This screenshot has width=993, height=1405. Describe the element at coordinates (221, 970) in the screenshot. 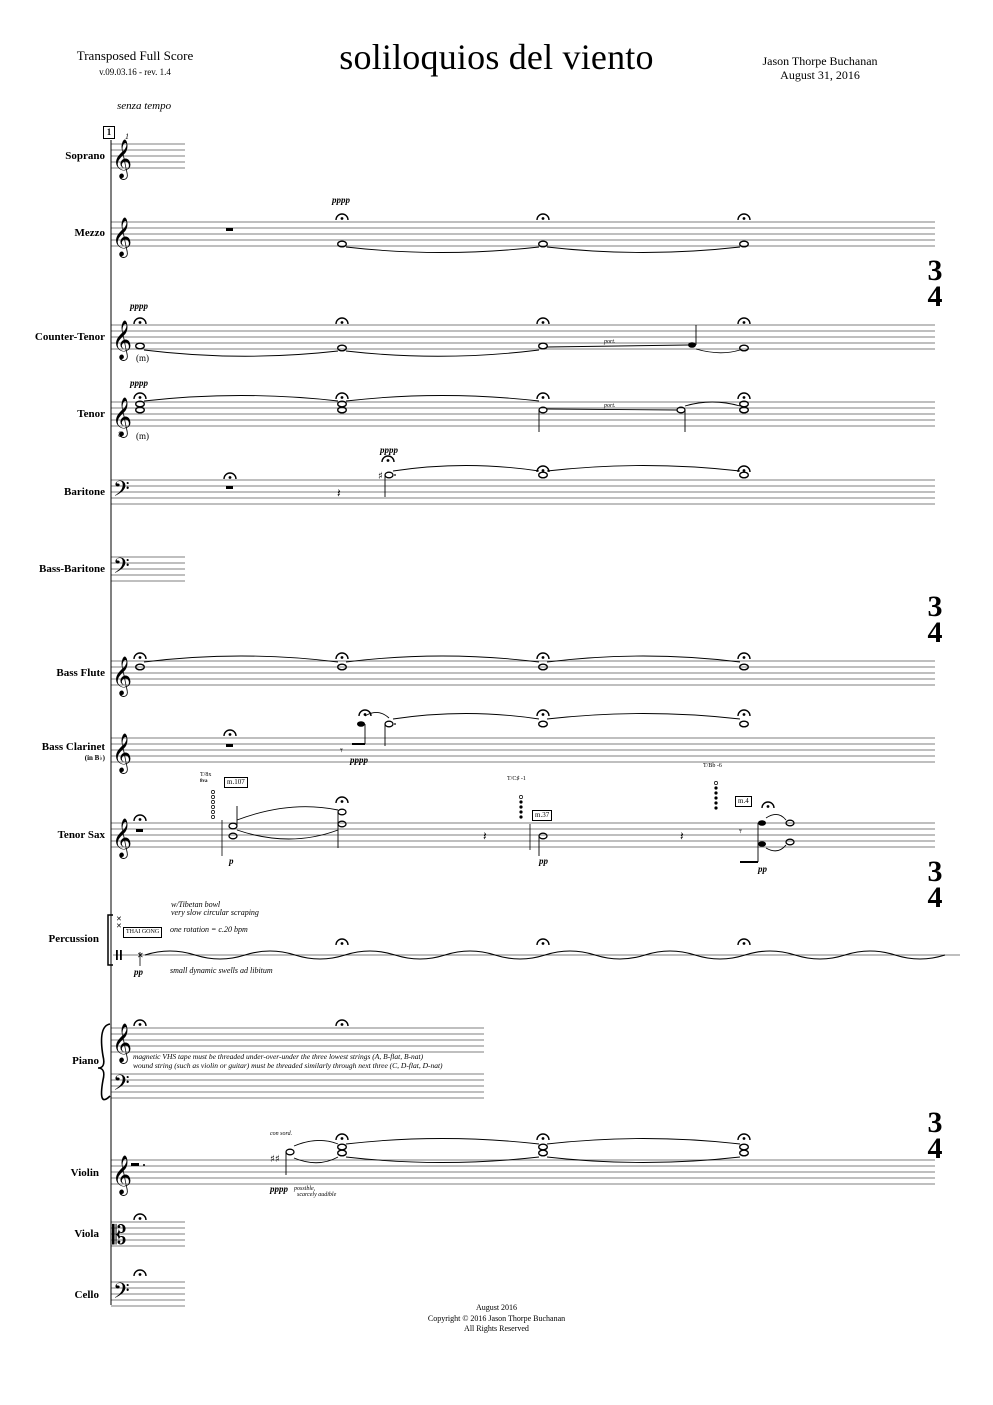

I see `perc-instruction: small dynamic swells ad libitum` at that location.